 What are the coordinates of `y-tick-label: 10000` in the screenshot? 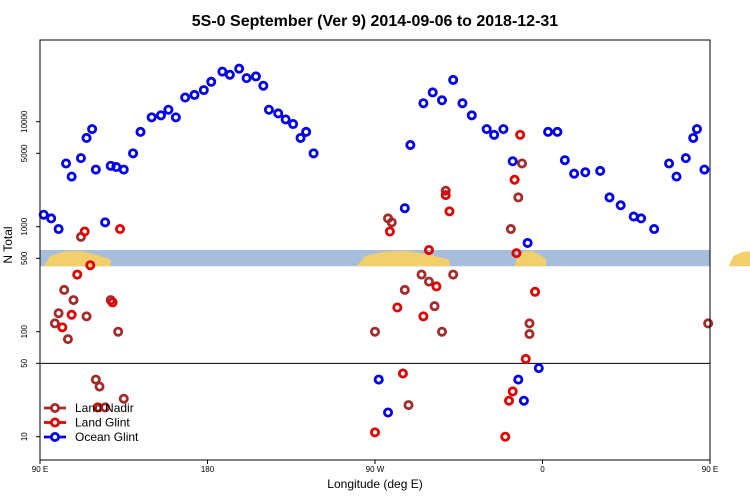 It's located at (24, 121).